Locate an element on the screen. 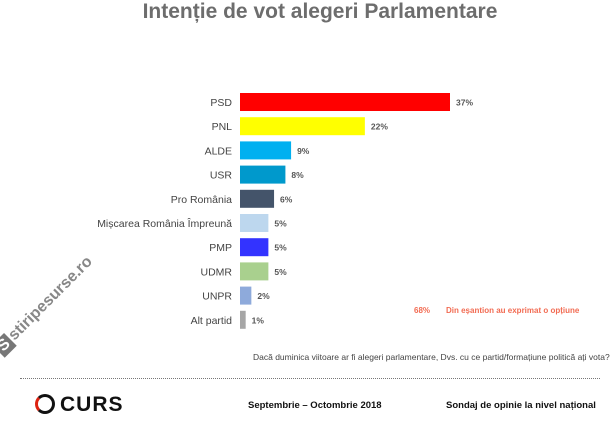 Image resolution: width=610 pixels, height=424 pixels. note-percent: 68% is located at coordinates (422, 310).